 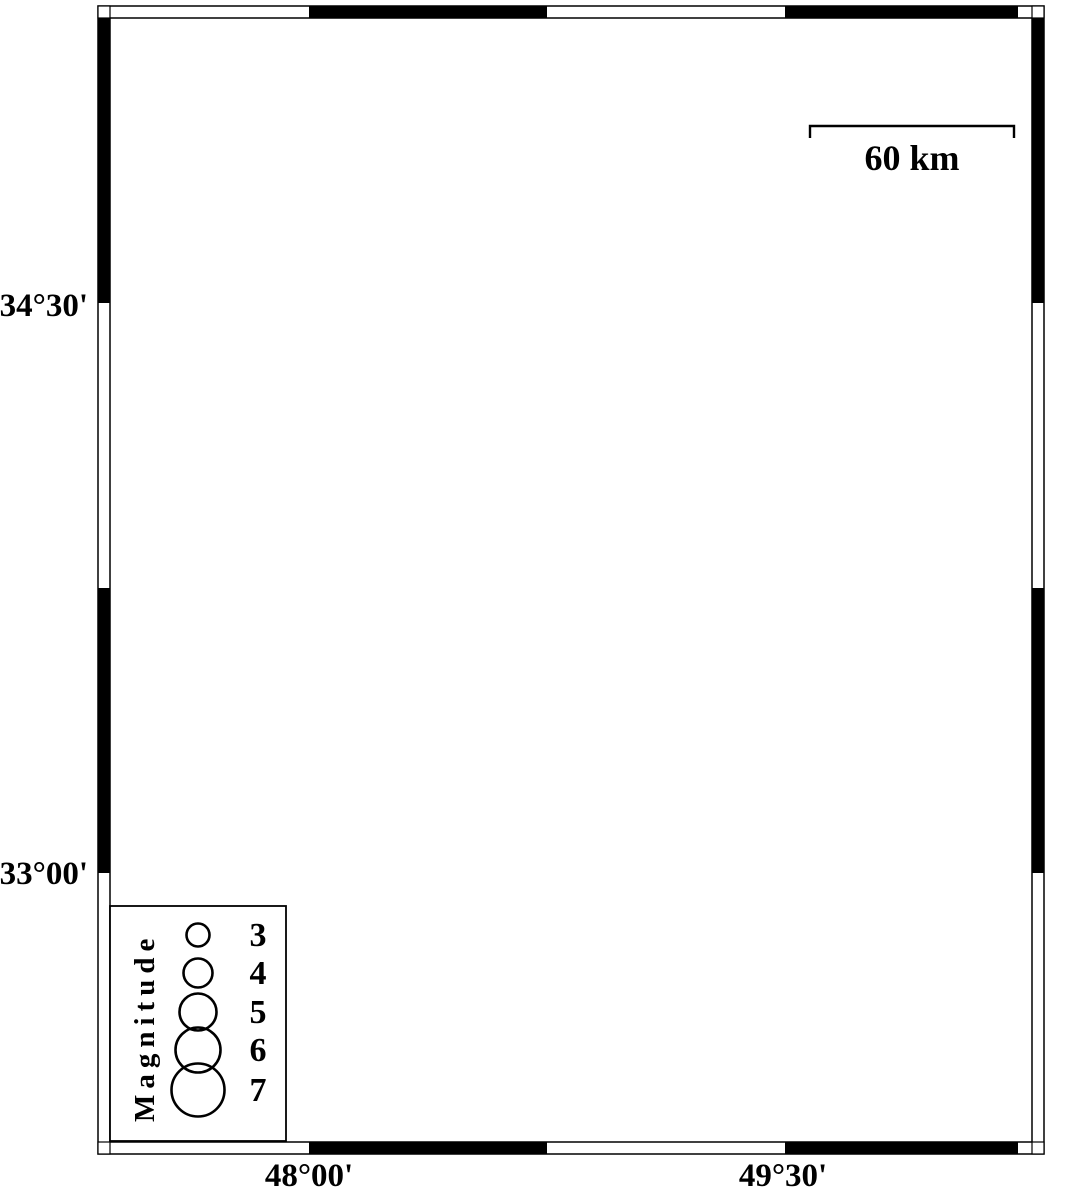 I want to click on legend-magnitude-label: 5, so click(x=258, y=1012).